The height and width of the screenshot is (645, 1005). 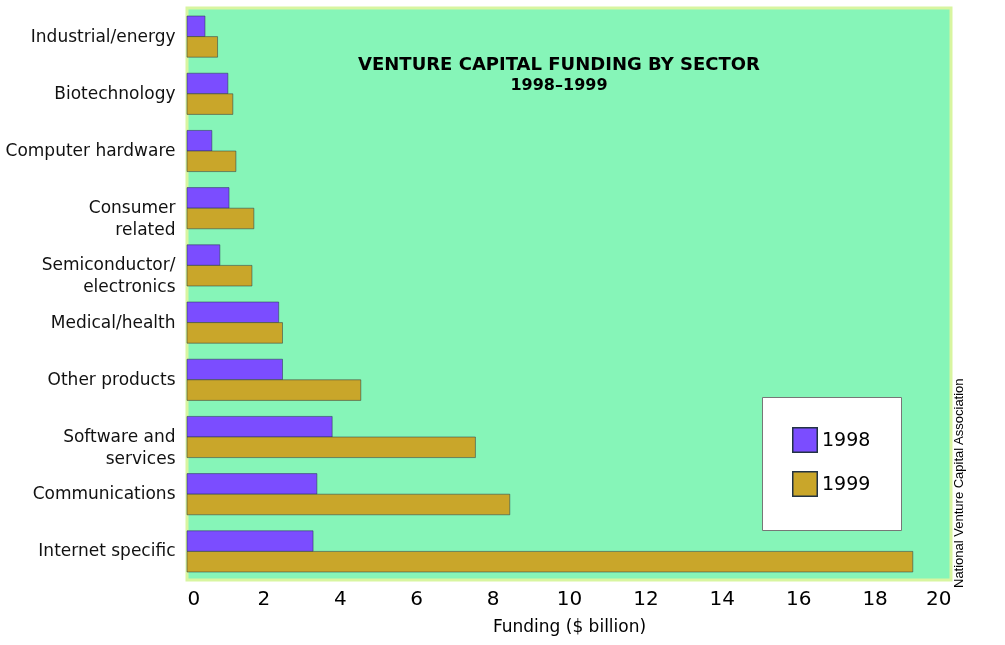 I want to click on y-tick-label: Semiconductor/ electronics, so click(x=108, y=275).